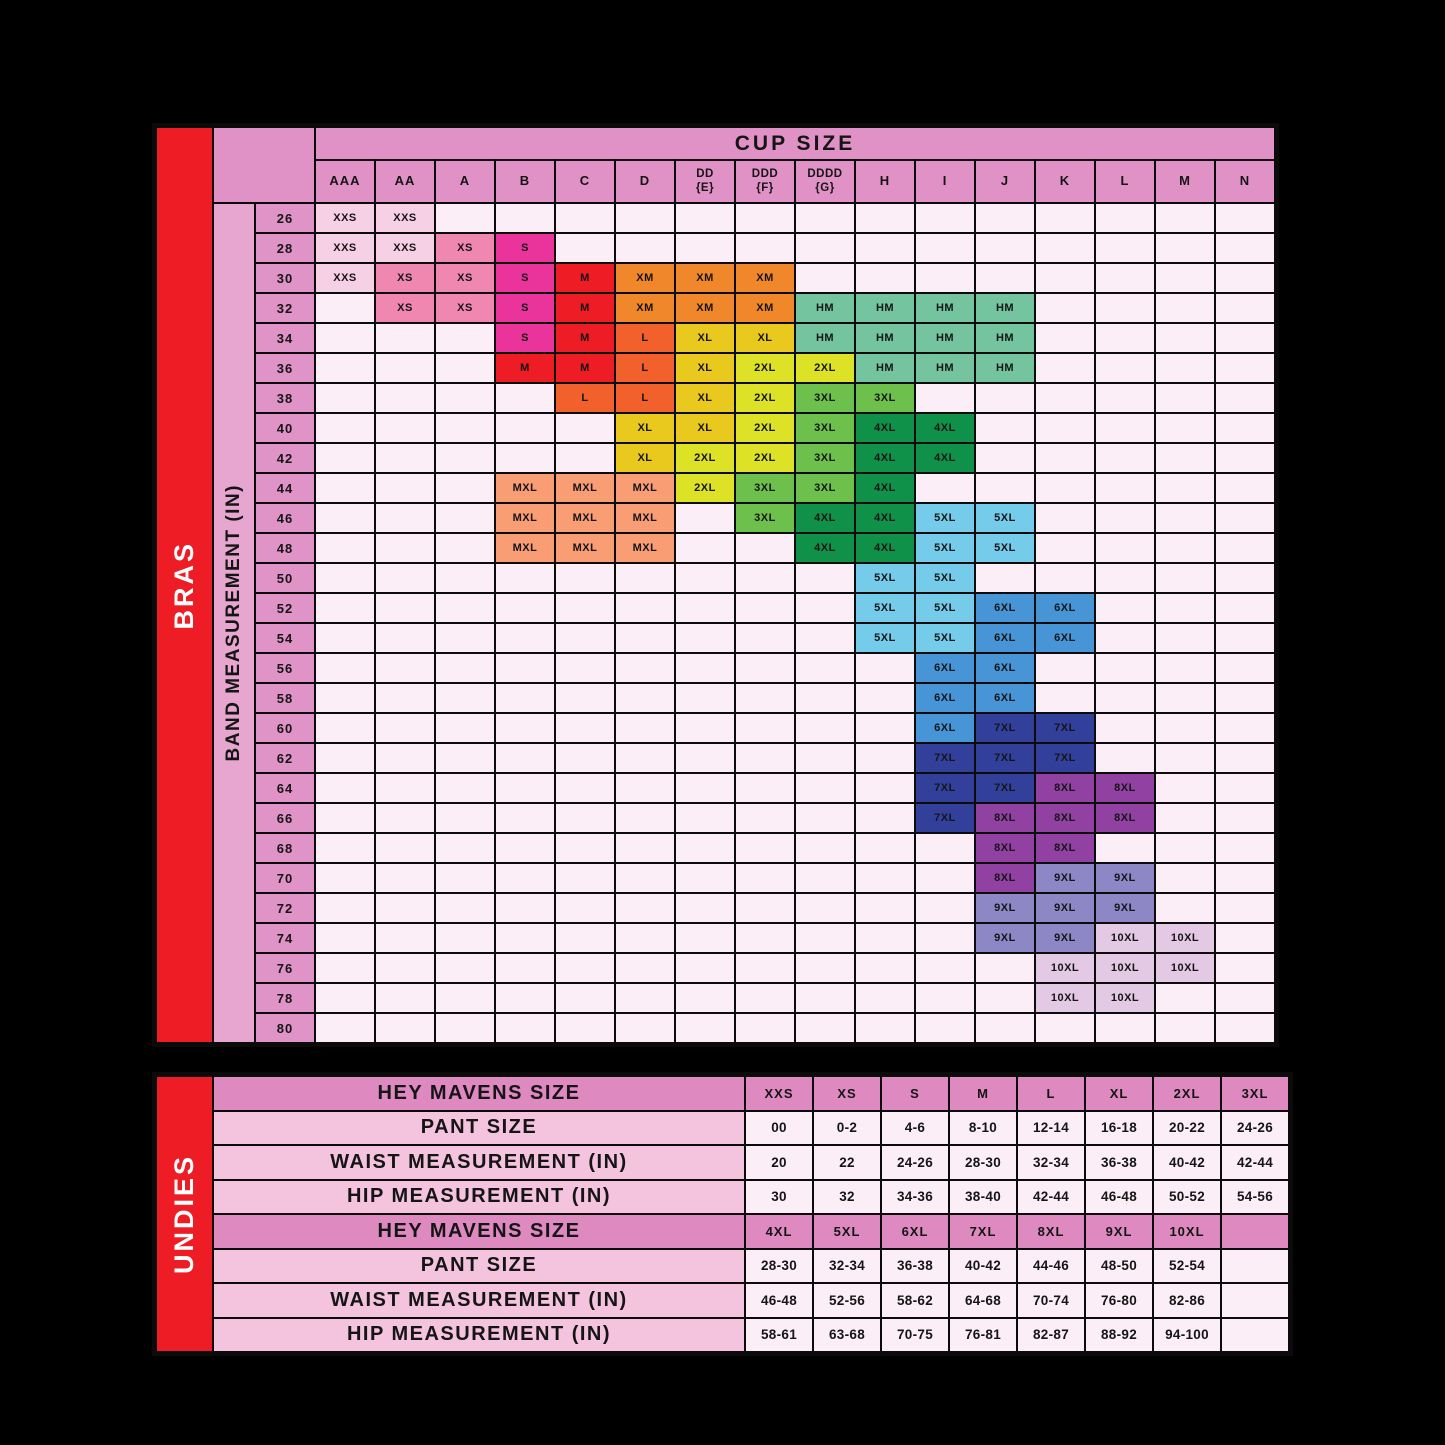 The width and height of the screenshot is (1445, 1445). I want to click on undies-size-cell: 5XL, so click(847, 1231).